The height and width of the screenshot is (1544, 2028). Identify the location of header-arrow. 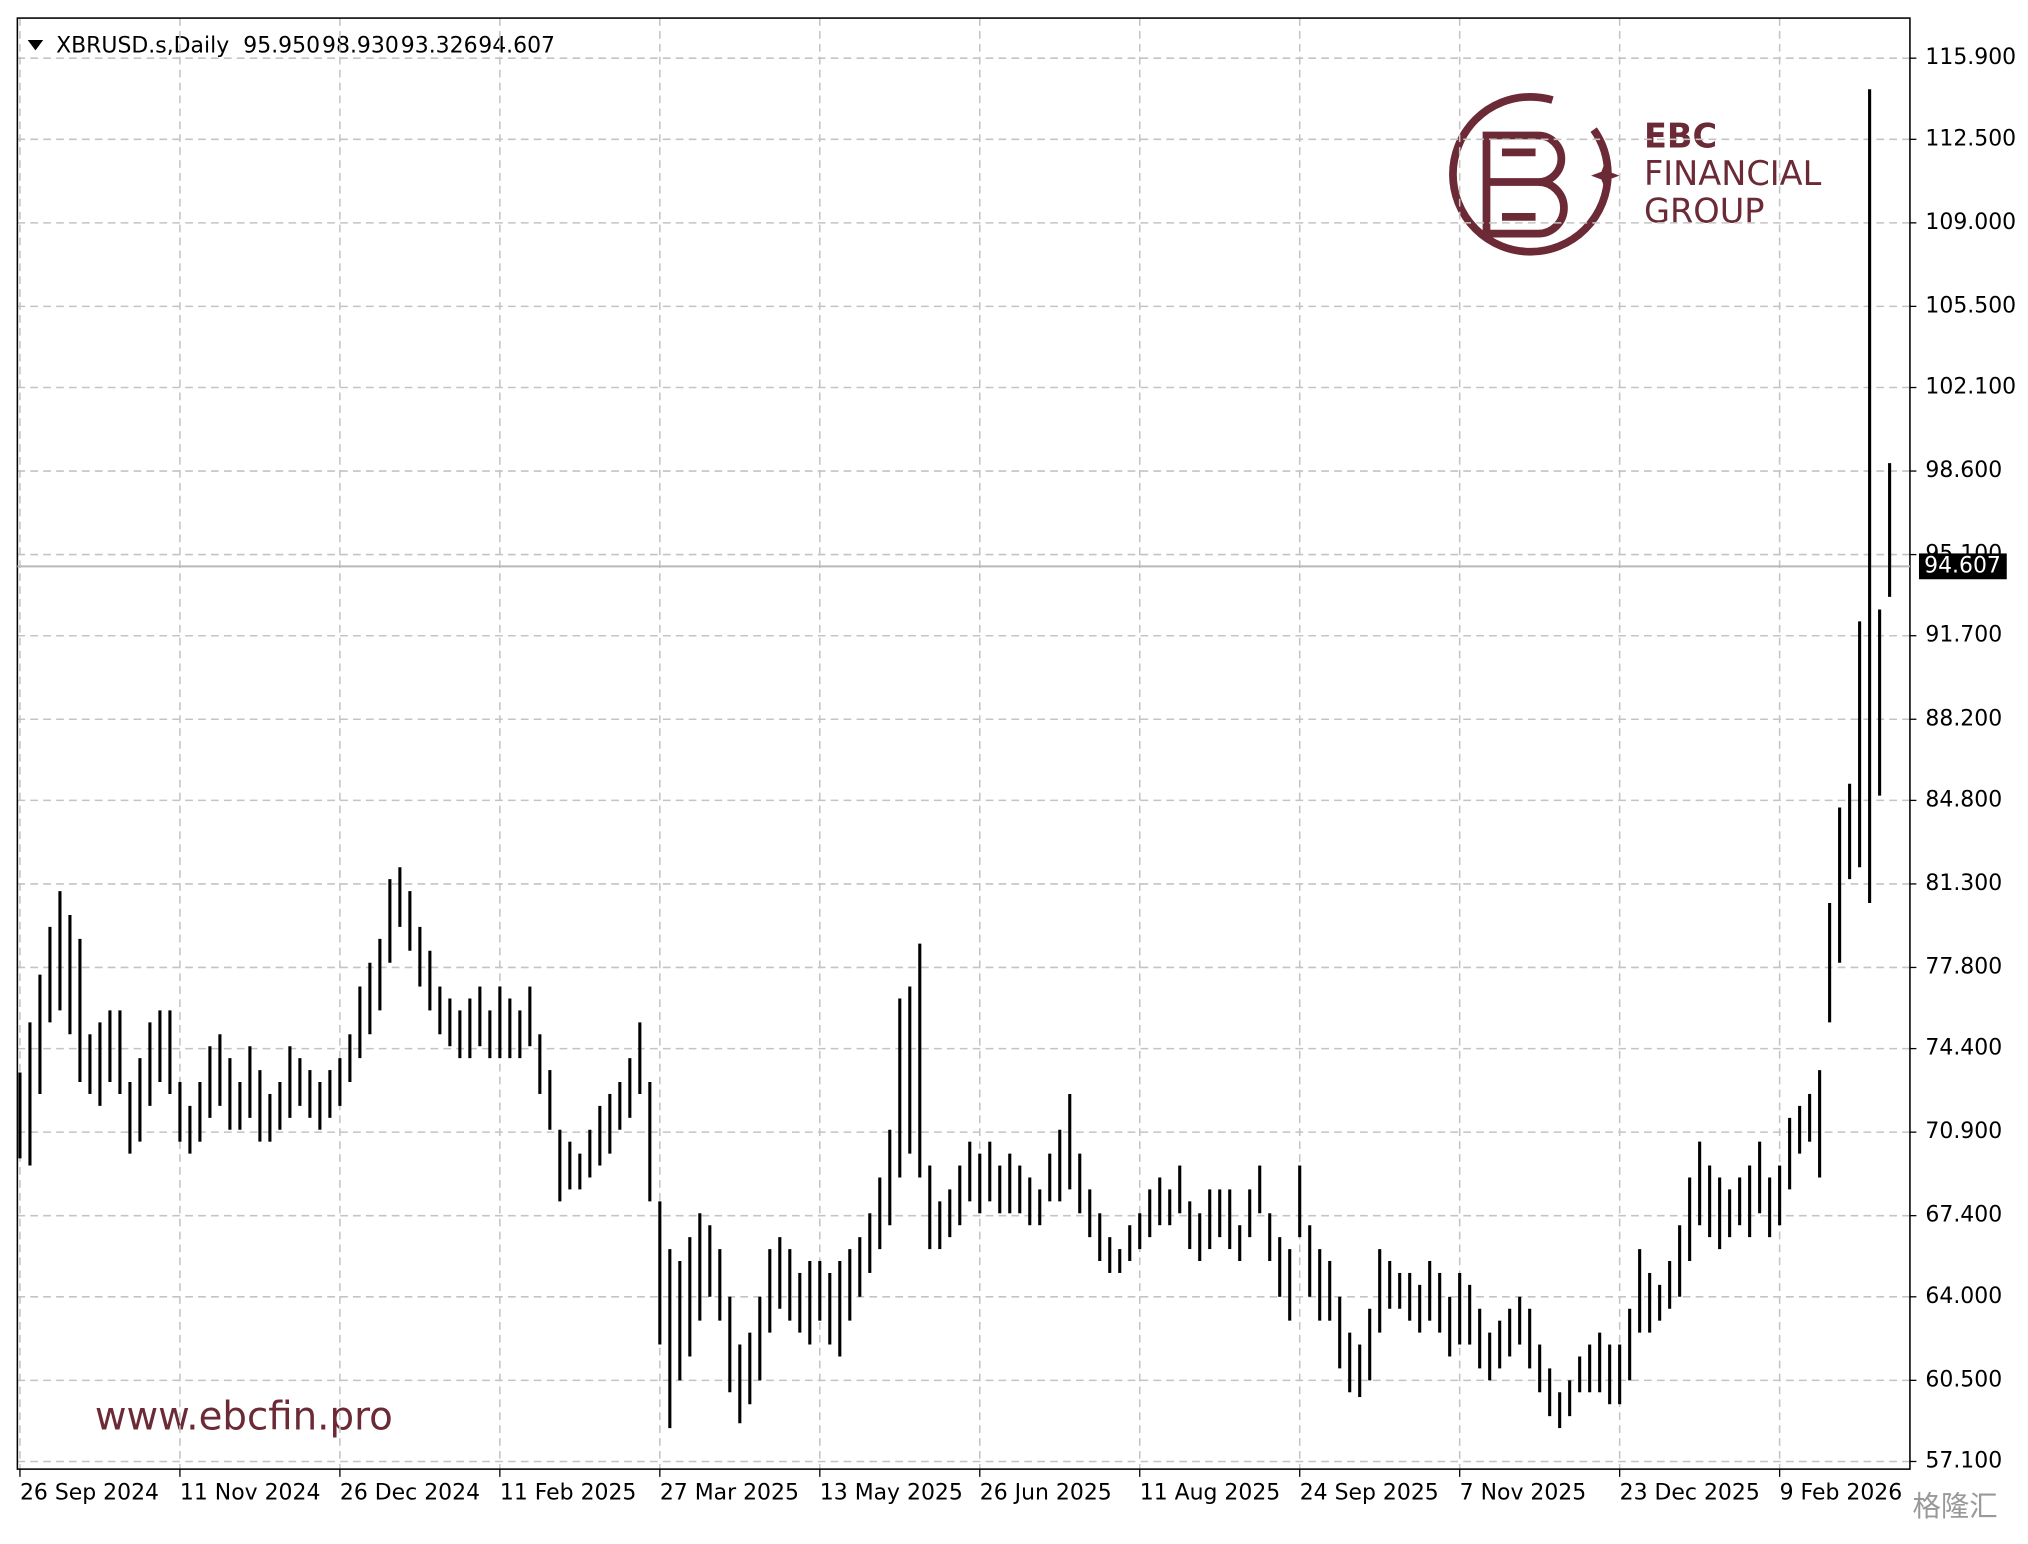
(35, 45).